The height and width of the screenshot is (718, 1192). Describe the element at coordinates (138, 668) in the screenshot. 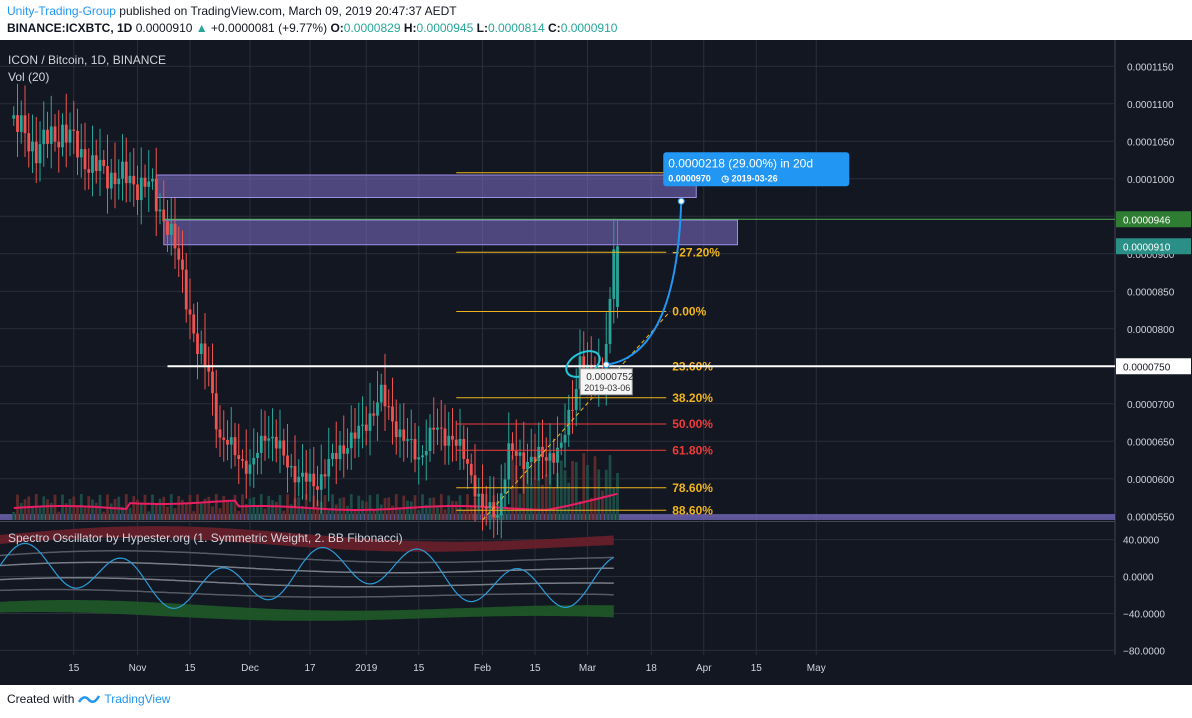

I see `time-tick-label: Nov` at that location.